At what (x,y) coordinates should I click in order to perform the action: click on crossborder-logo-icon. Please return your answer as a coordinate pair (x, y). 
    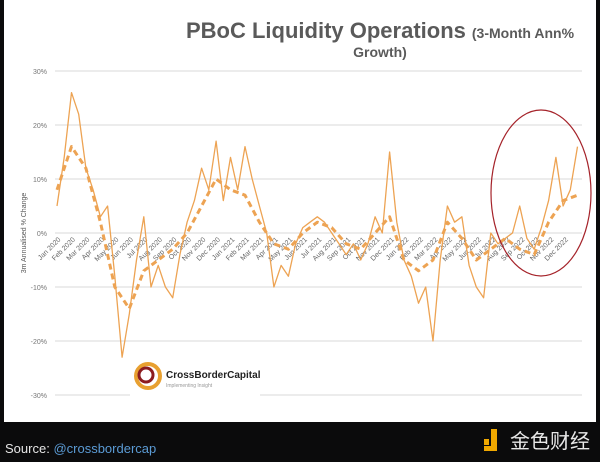
    Looking at the image, I should click on (148, 376).